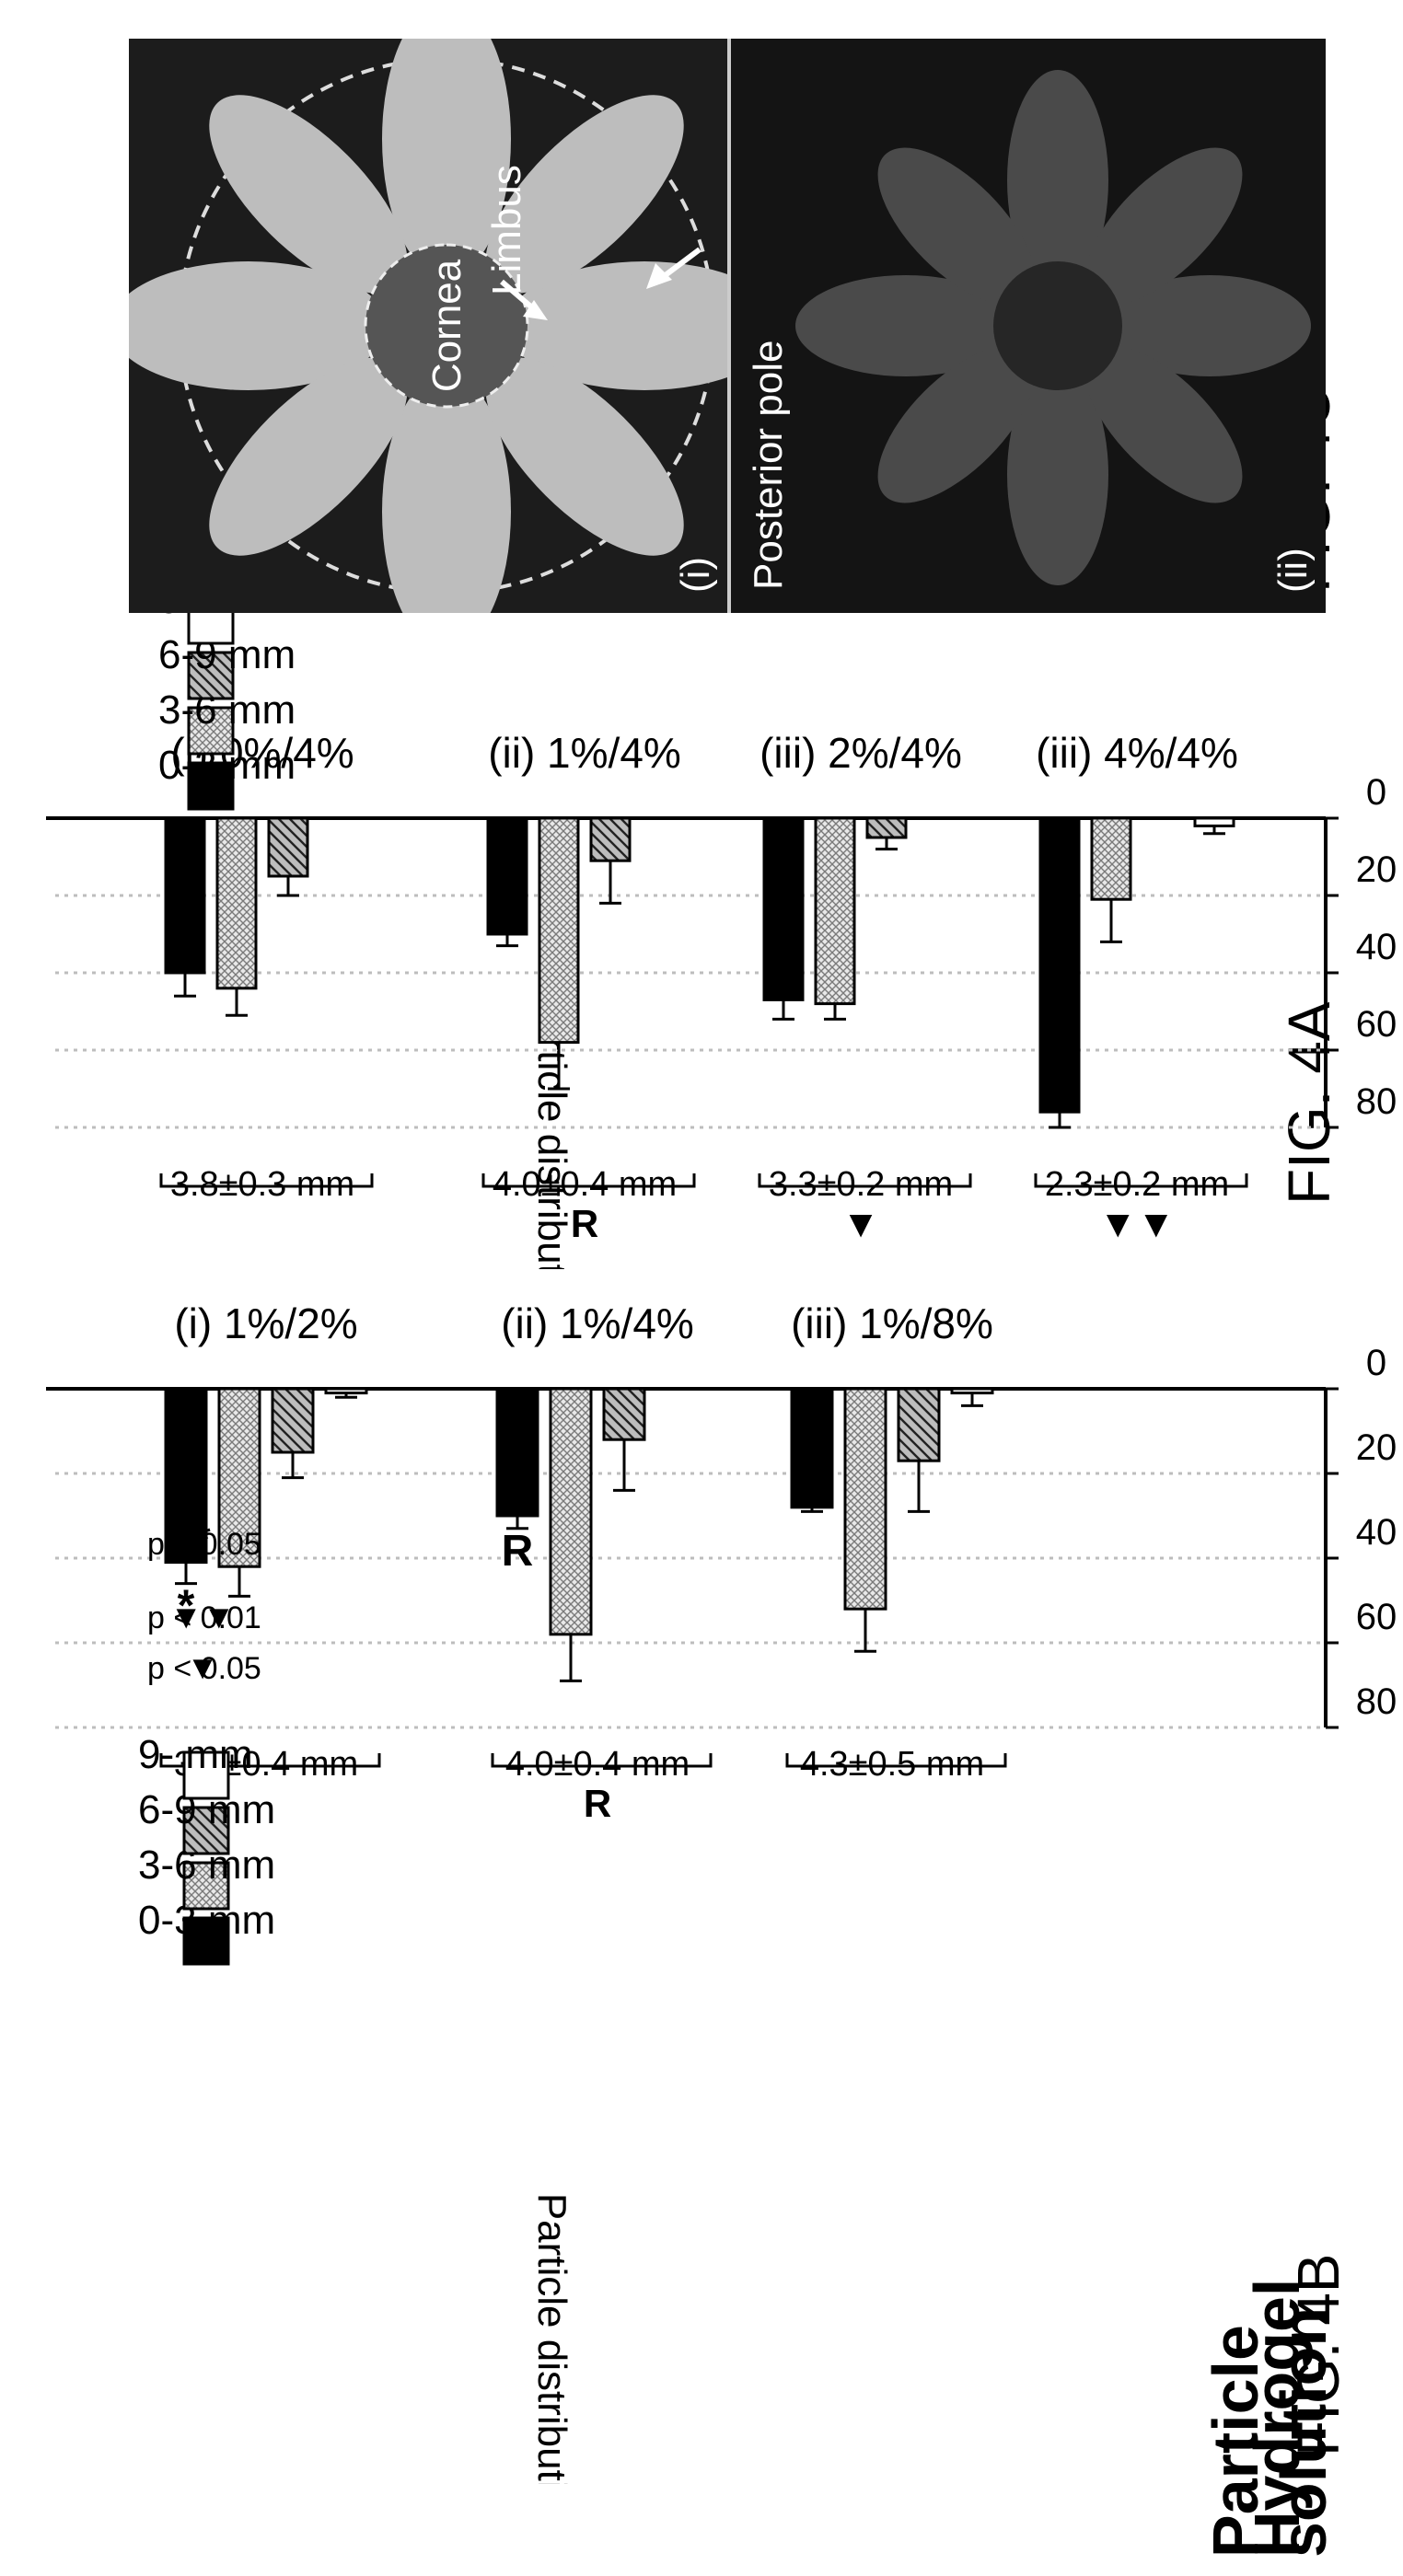 The height and width of the screenshot is (2576, 1403). I want to click on mean-length-label: 3.8±0.3 mm, so click(262, 1184).